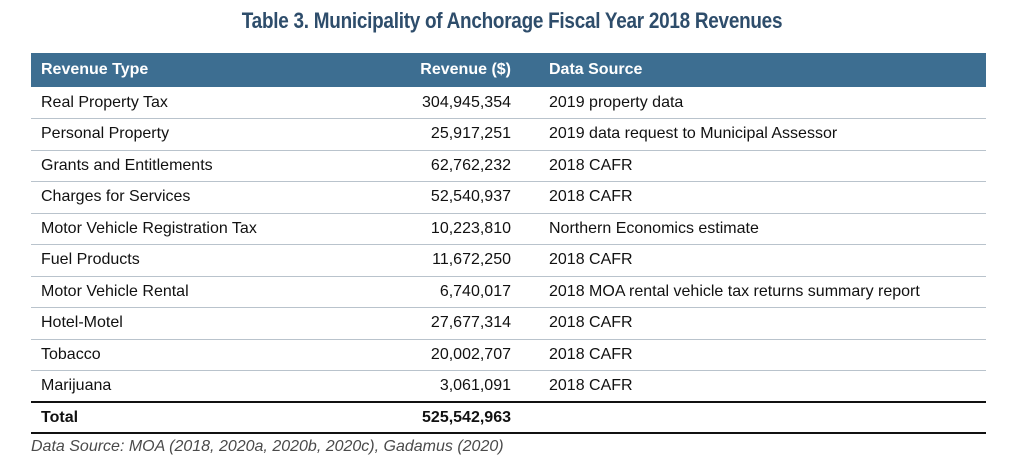 This screenshot has height=469, width=1024. I want to click on table-row: Hotel-Motel 27,677,314 2018 CAFR, so click(508, 323).